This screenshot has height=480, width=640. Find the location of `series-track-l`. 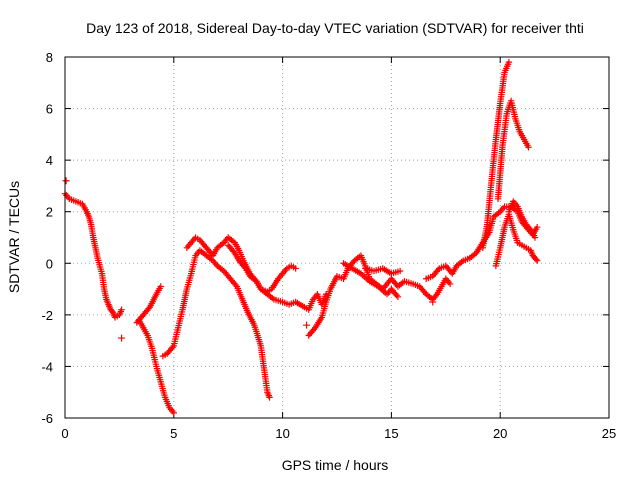

series-track-l is located at coordinates (516, 240).